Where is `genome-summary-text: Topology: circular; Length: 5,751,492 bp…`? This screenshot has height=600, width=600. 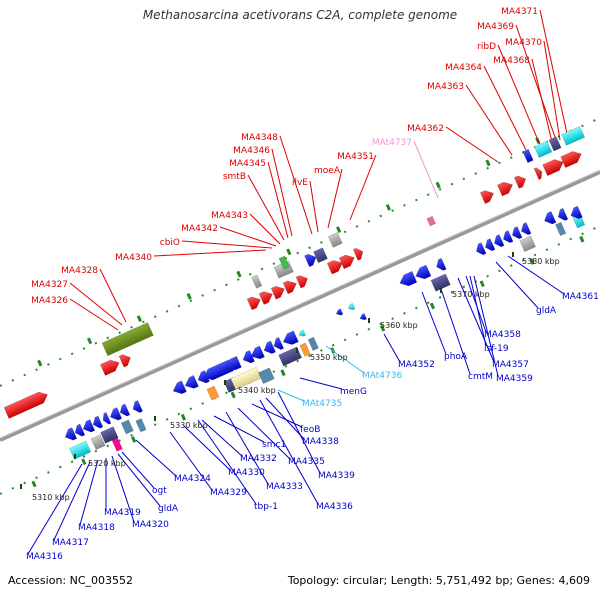
genome-summary-text: Topology: circular; Length: 5,751,492 bp… is located at coordinates (438, 580).